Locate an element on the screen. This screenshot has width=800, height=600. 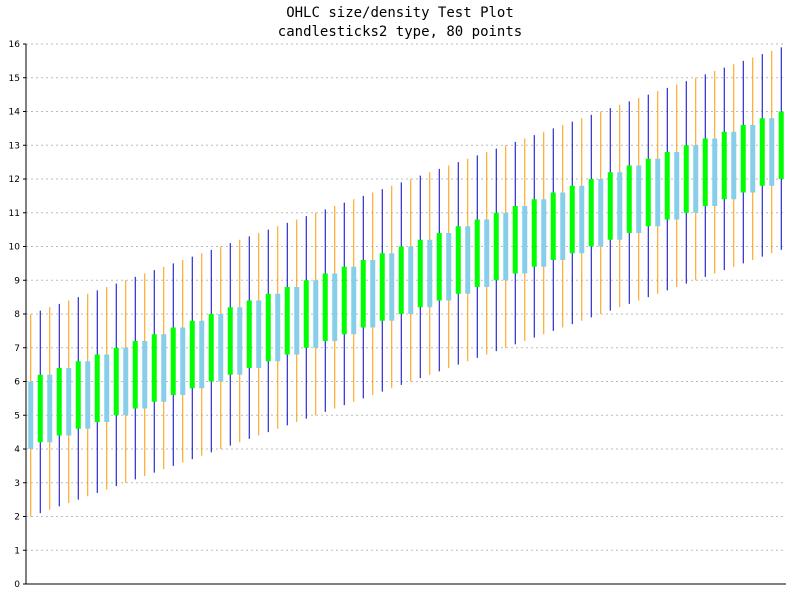
y-tick-label: 2 is located at coordinates (17, 518).